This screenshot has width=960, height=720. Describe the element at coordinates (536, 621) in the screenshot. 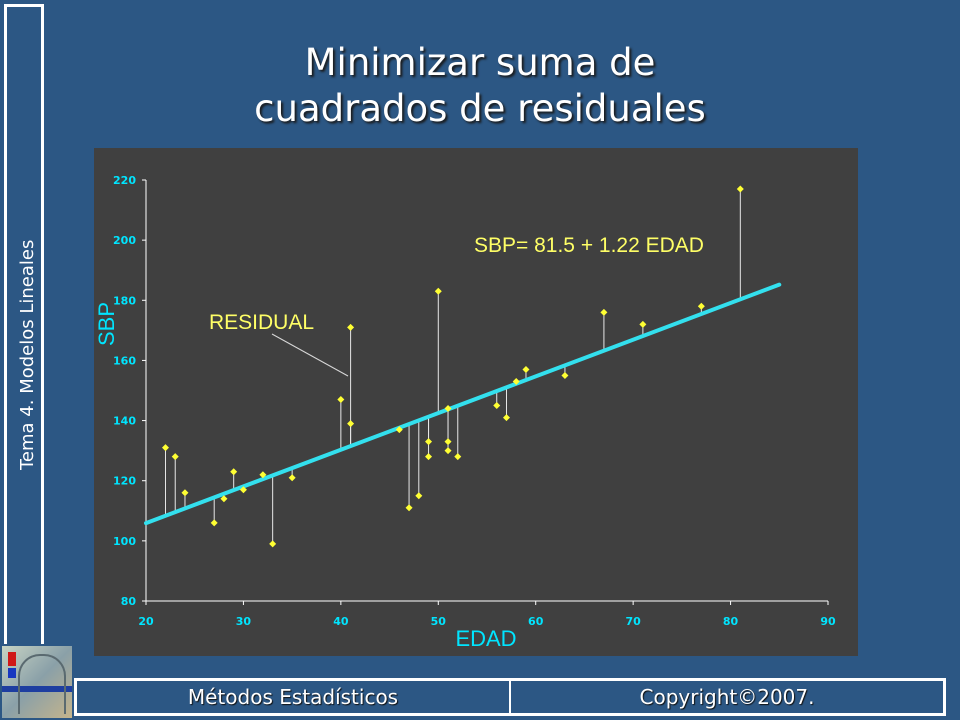

I see `x-tick-label: 60` at that location.